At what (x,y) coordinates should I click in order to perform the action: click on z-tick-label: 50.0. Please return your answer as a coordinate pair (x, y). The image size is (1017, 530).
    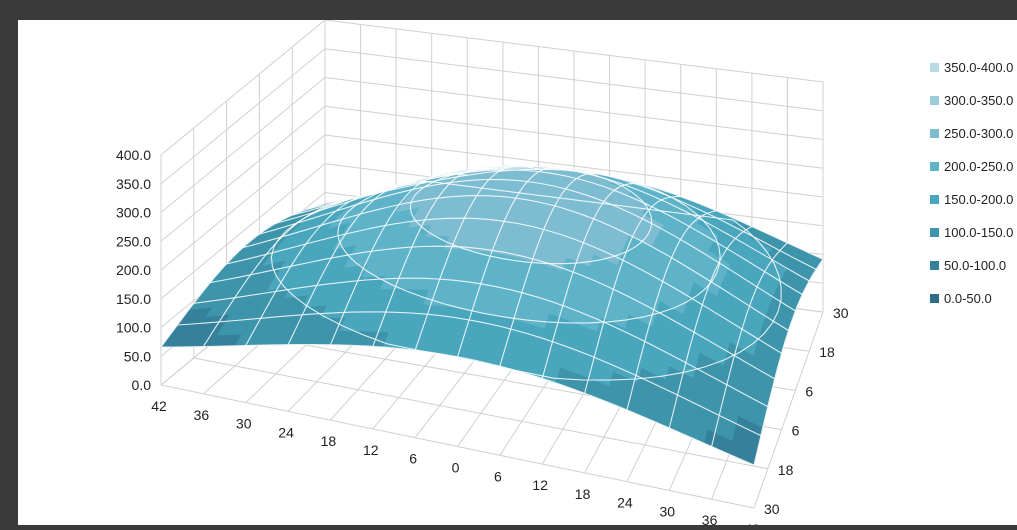
    Looking at the image, I should click on (137, 356).